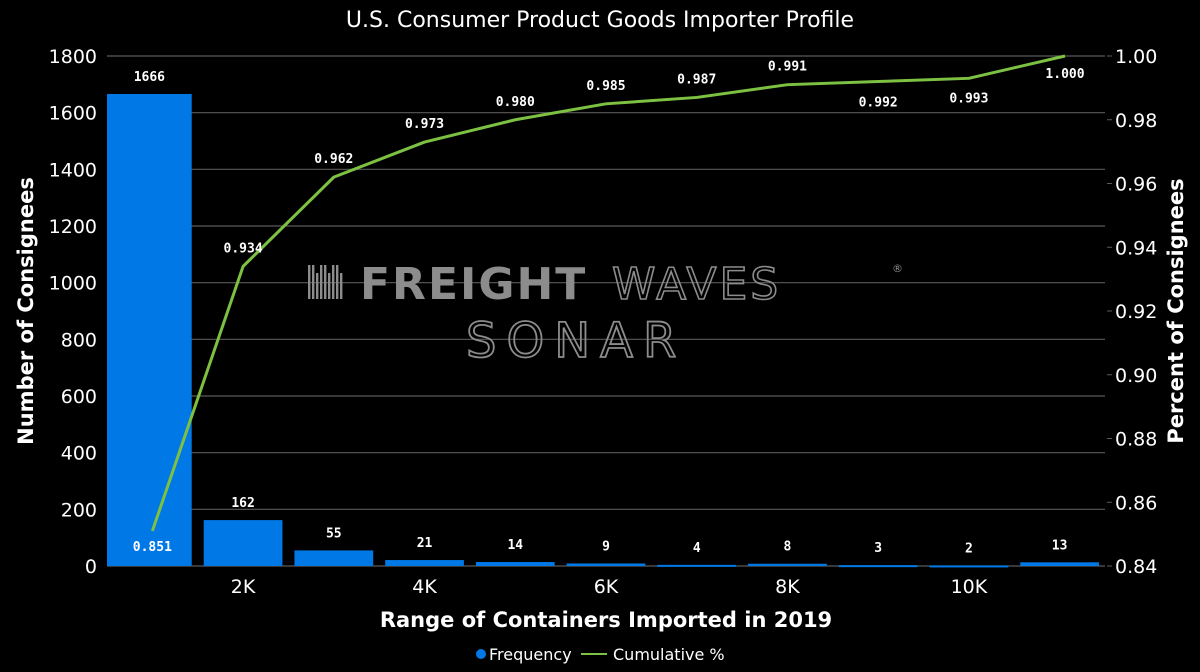  Describe the element at coordinates (425, 543) in the screenshot. I see `frequency-data-label: 21` at that location.